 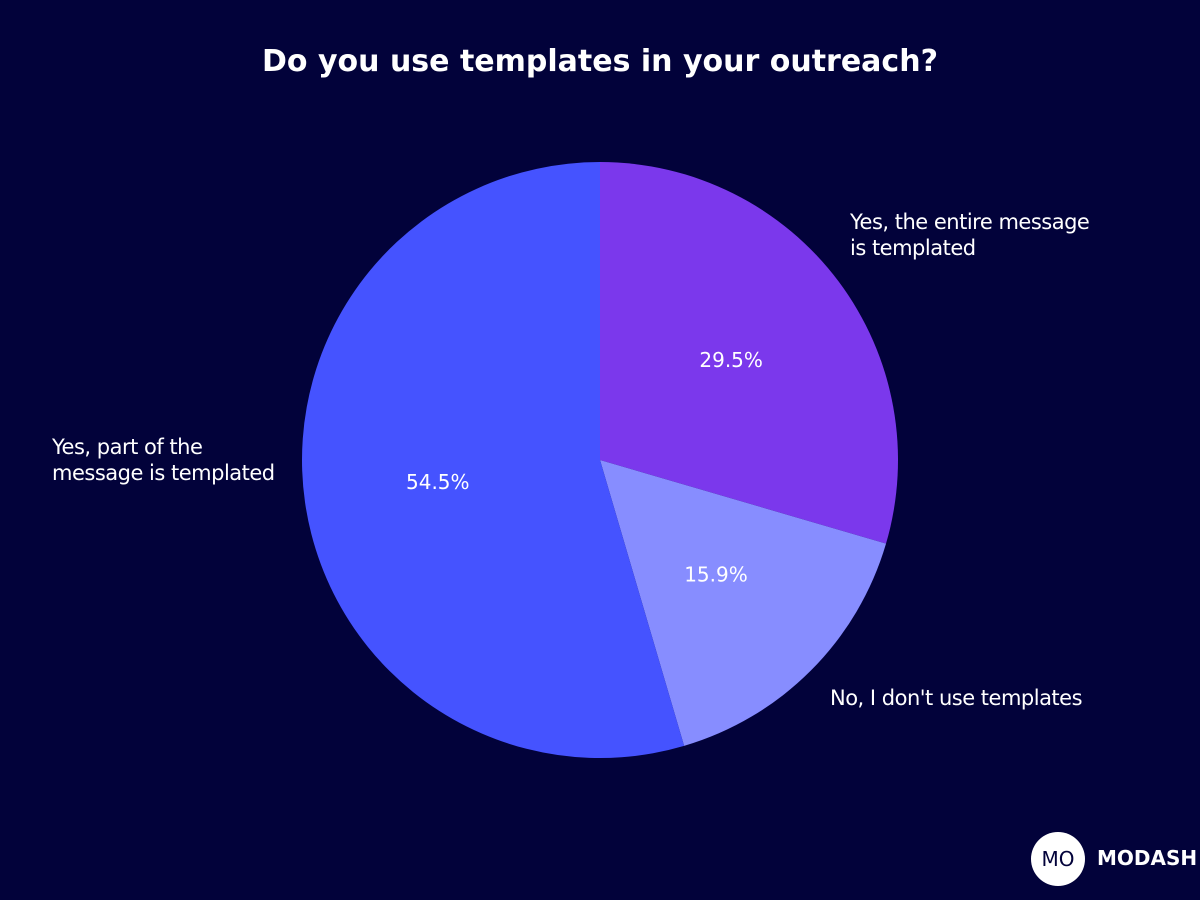 I want to click on value-label: 29.5%, so click(x=731, y=360).